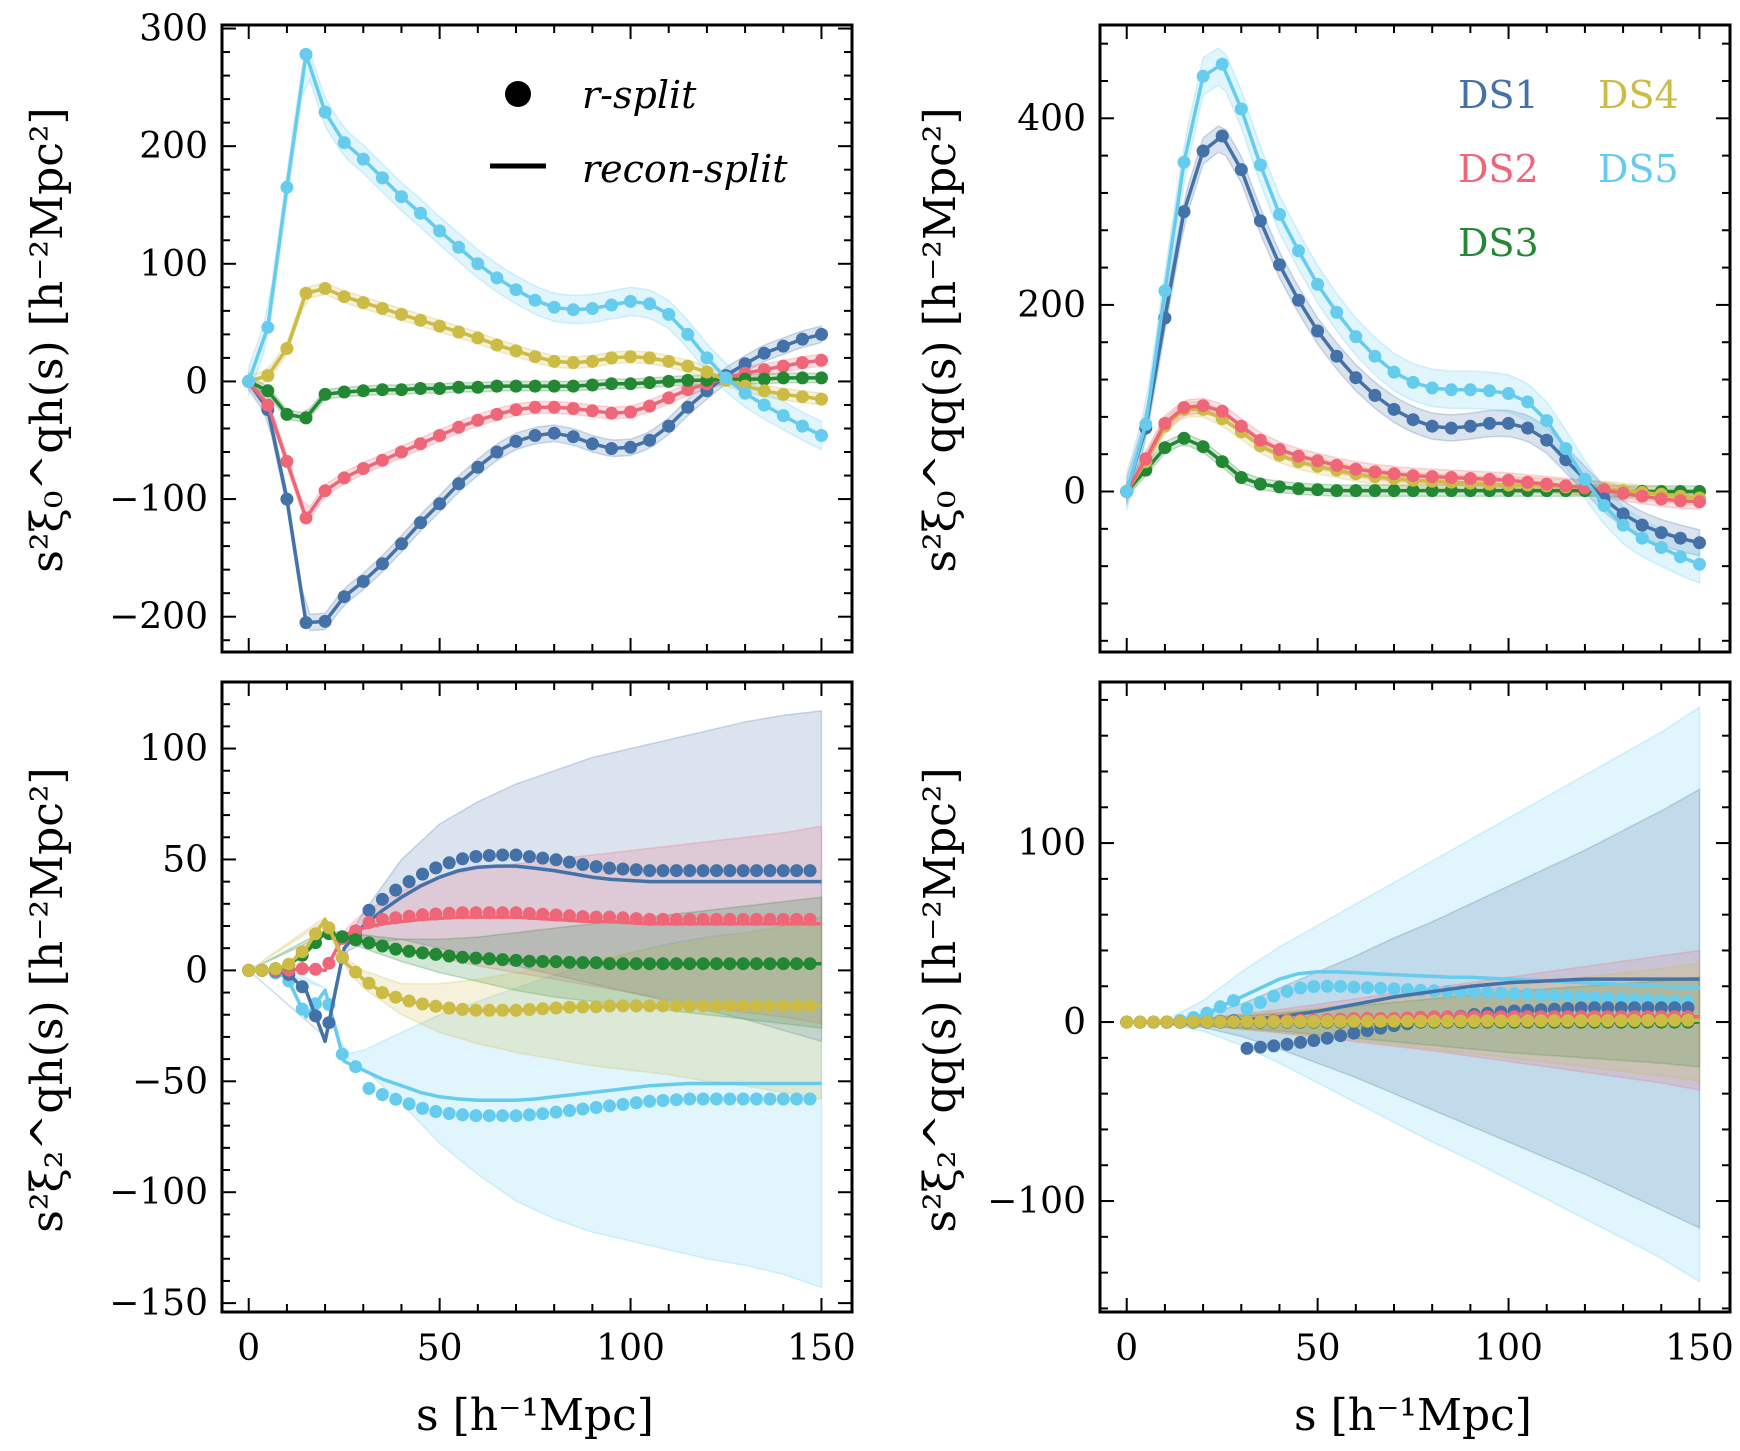 The image size is (1740, 1451). What do you see at coordinates (1568, 169) in the screenshot?
I see `ds-legend: DS1 DS2 DS3 DS4 DS5` at bounding box center [1568, 169].